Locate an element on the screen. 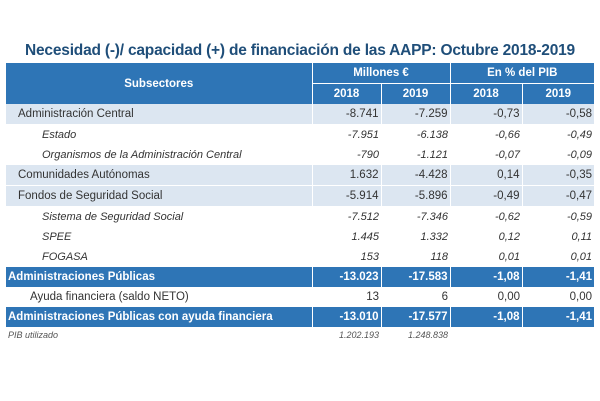  row-value: -8.741 is located at coordinates (346, 114).